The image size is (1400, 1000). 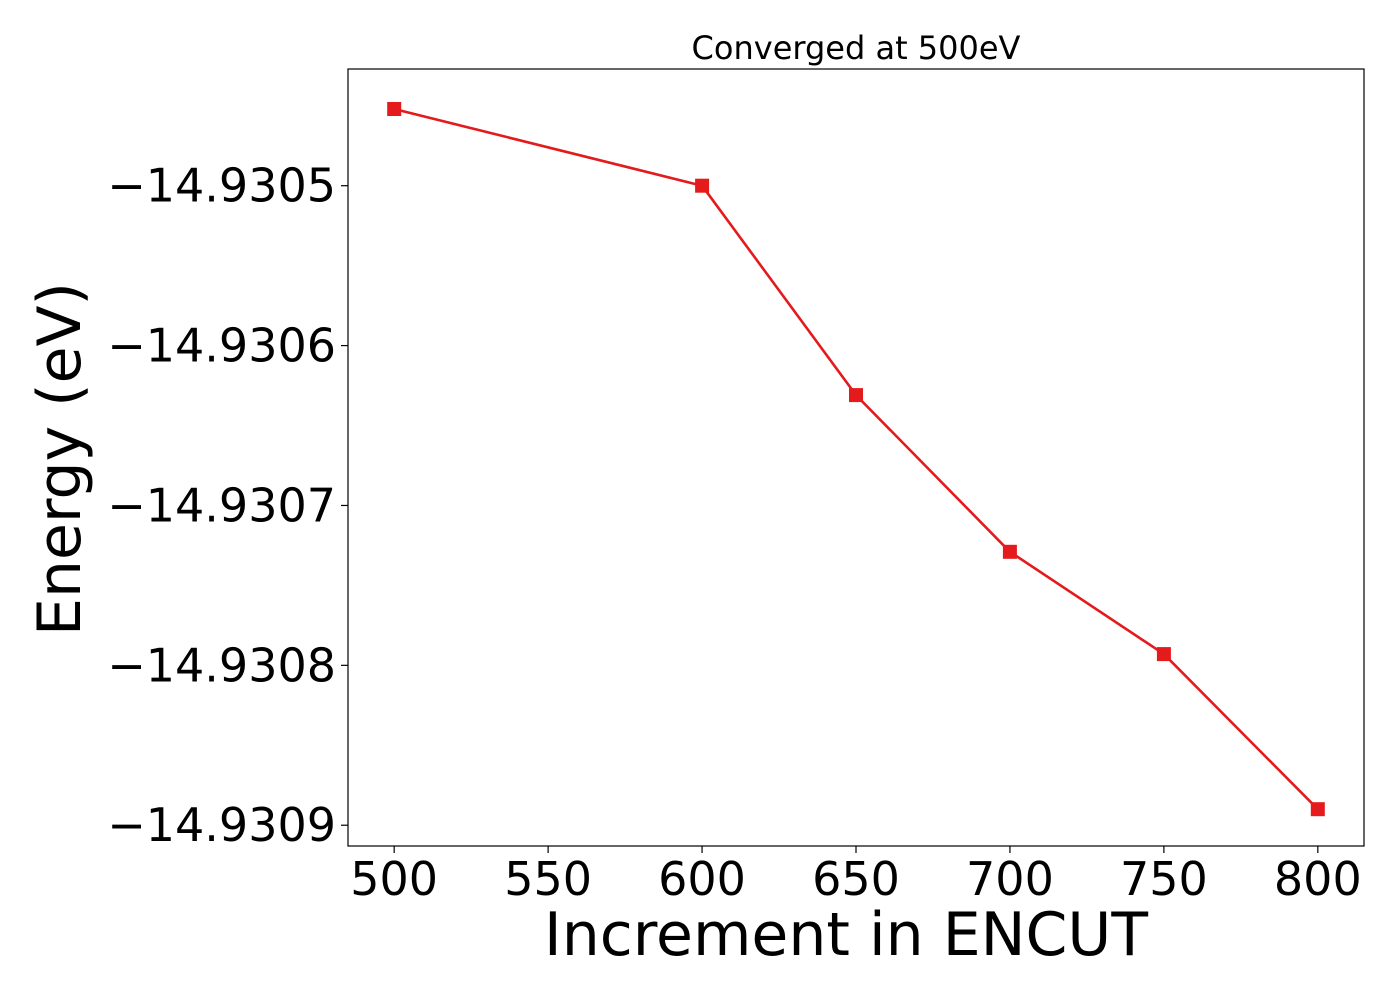 What do you see at coordinates (548, 879) in the screenshot?
I see `x-tick-label: 550` at bounding box center [548, 879].